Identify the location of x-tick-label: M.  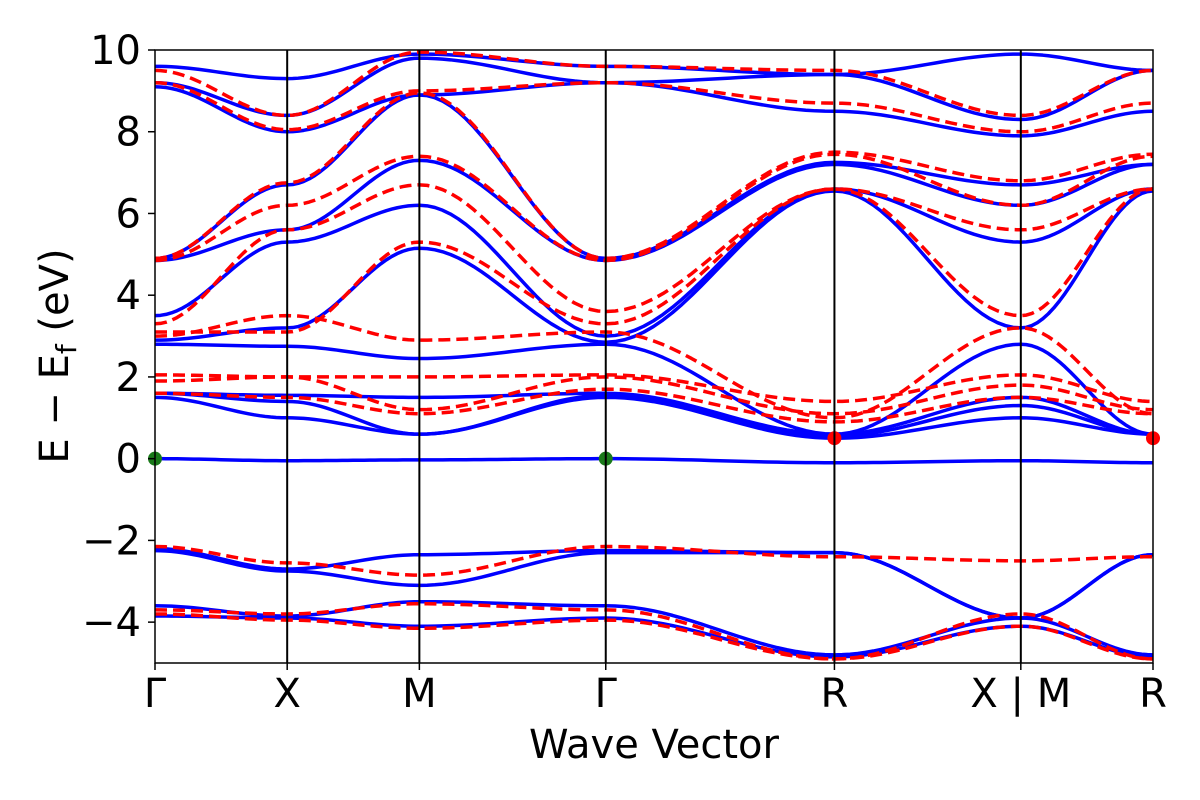
(419, 694).